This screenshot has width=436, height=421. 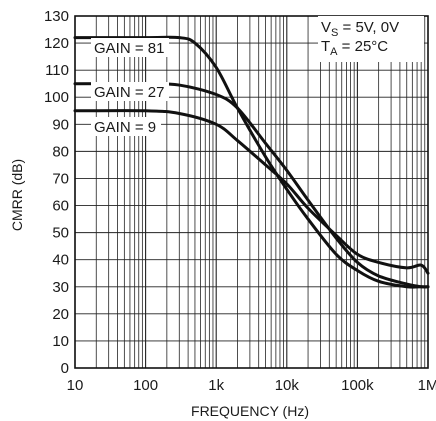 I want to click on x-tick-label: 10k, so click(x=287, y=385).